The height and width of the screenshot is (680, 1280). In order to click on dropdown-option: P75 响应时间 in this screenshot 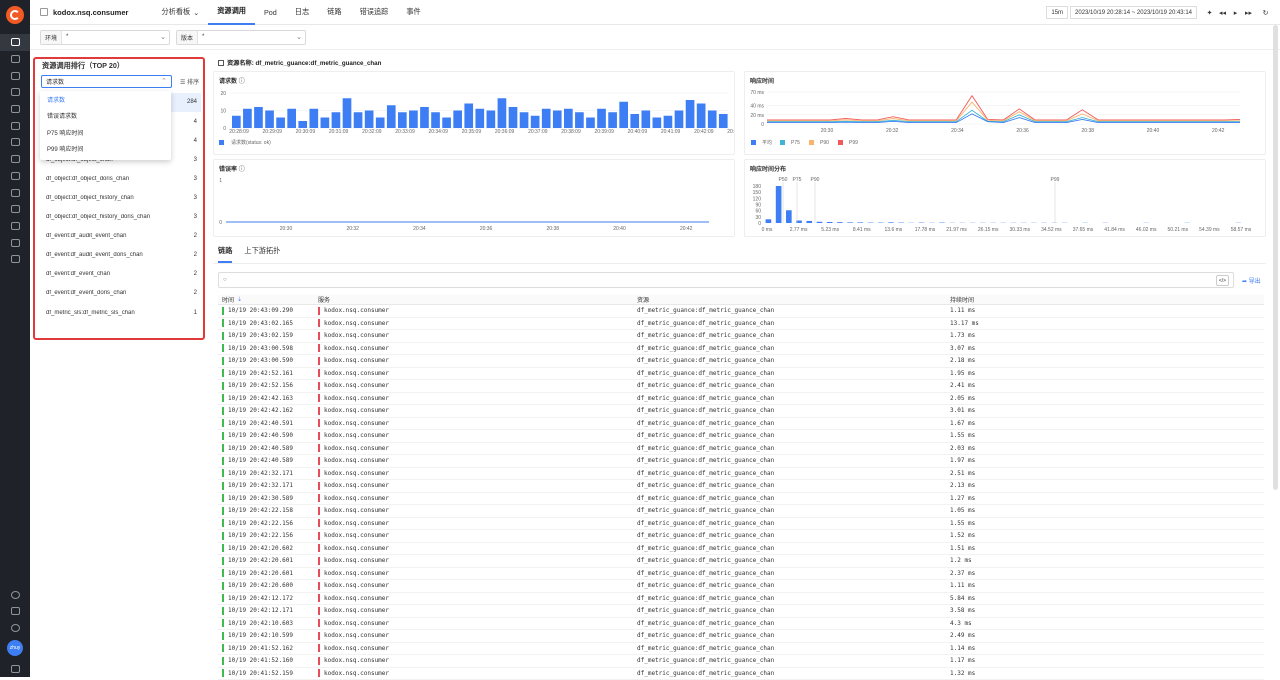, I will do `click(105, 132)`.